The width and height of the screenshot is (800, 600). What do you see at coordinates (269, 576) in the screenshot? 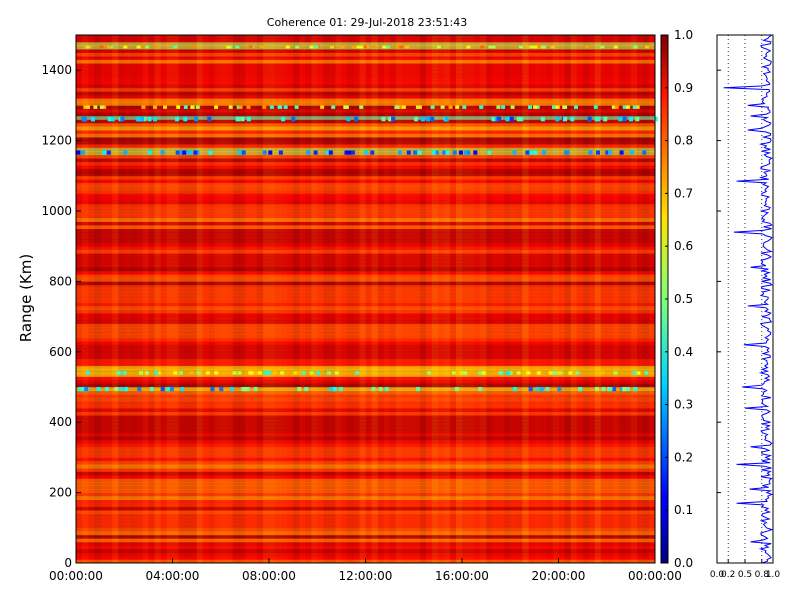
I see `x-tick-label: 08:00:00` at bounding box center [269, 576].